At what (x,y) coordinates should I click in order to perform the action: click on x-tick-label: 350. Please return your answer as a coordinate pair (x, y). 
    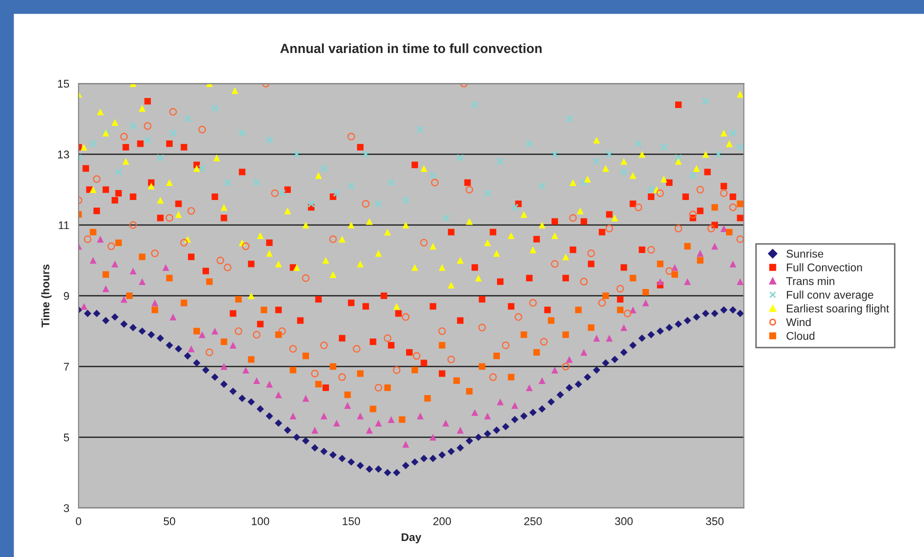
    Looking at the image, I should click on (715, 521).